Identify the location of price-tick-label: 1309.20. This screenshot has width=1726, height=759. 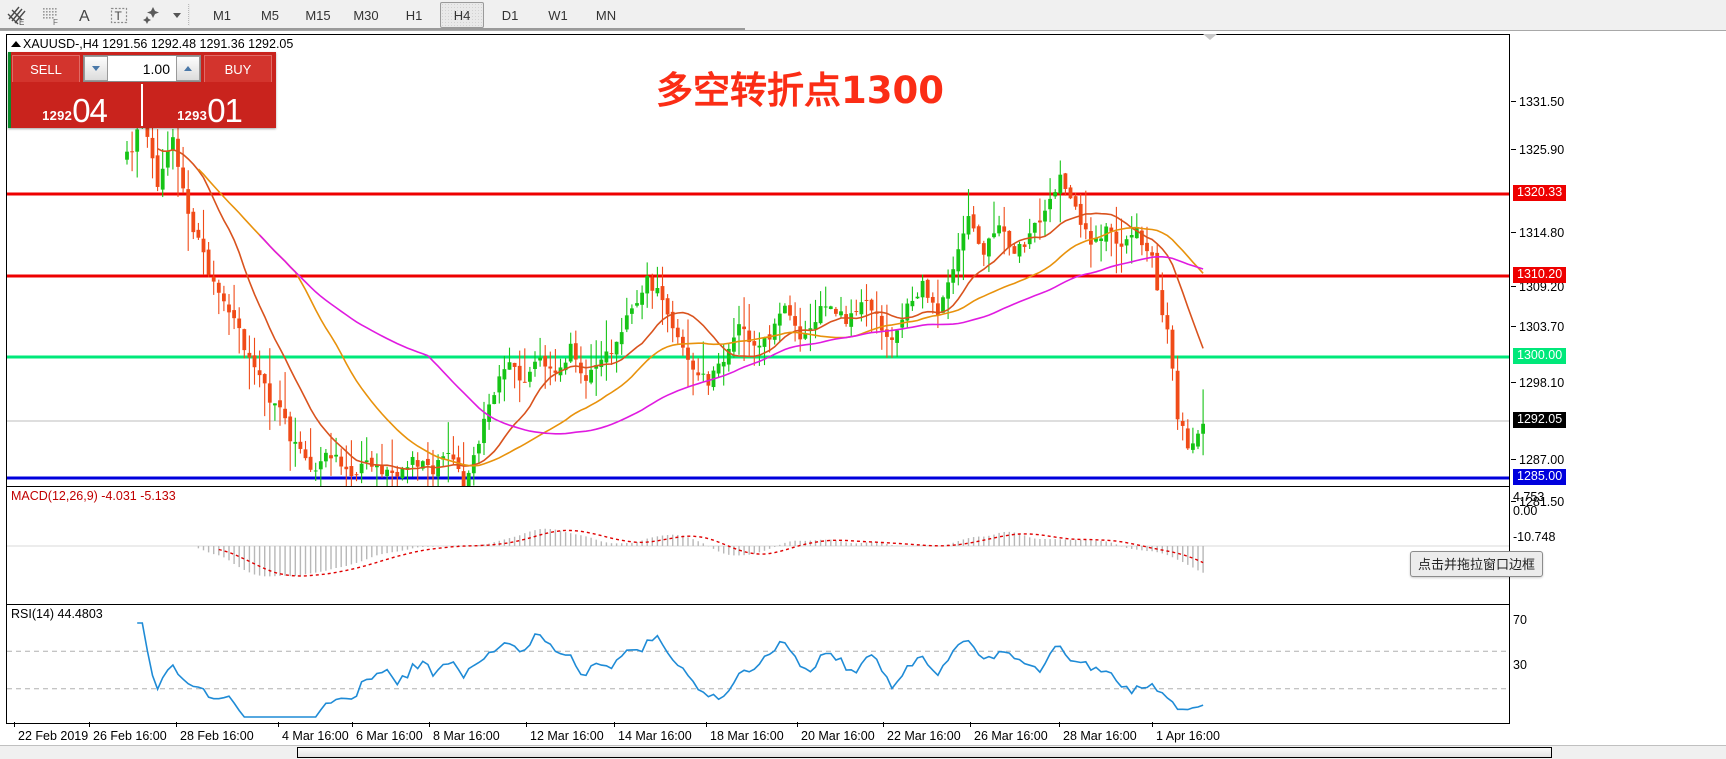
(1537, 287).